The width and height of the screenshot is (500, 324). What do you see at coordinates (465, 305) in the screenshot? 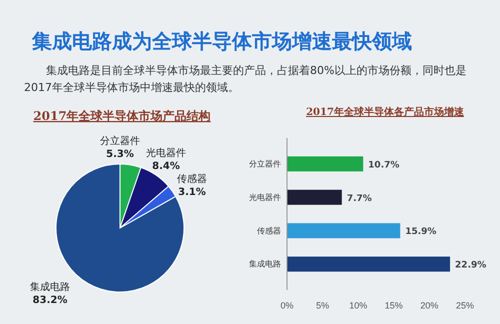
I see `x-tick-label: 25%` at bounding box center [465, 305].